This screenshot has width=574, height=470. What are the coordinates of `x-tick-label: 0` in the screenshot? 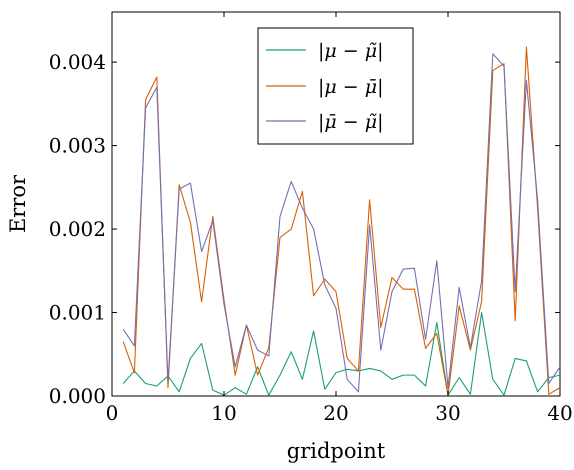 It's located at (112, 413).